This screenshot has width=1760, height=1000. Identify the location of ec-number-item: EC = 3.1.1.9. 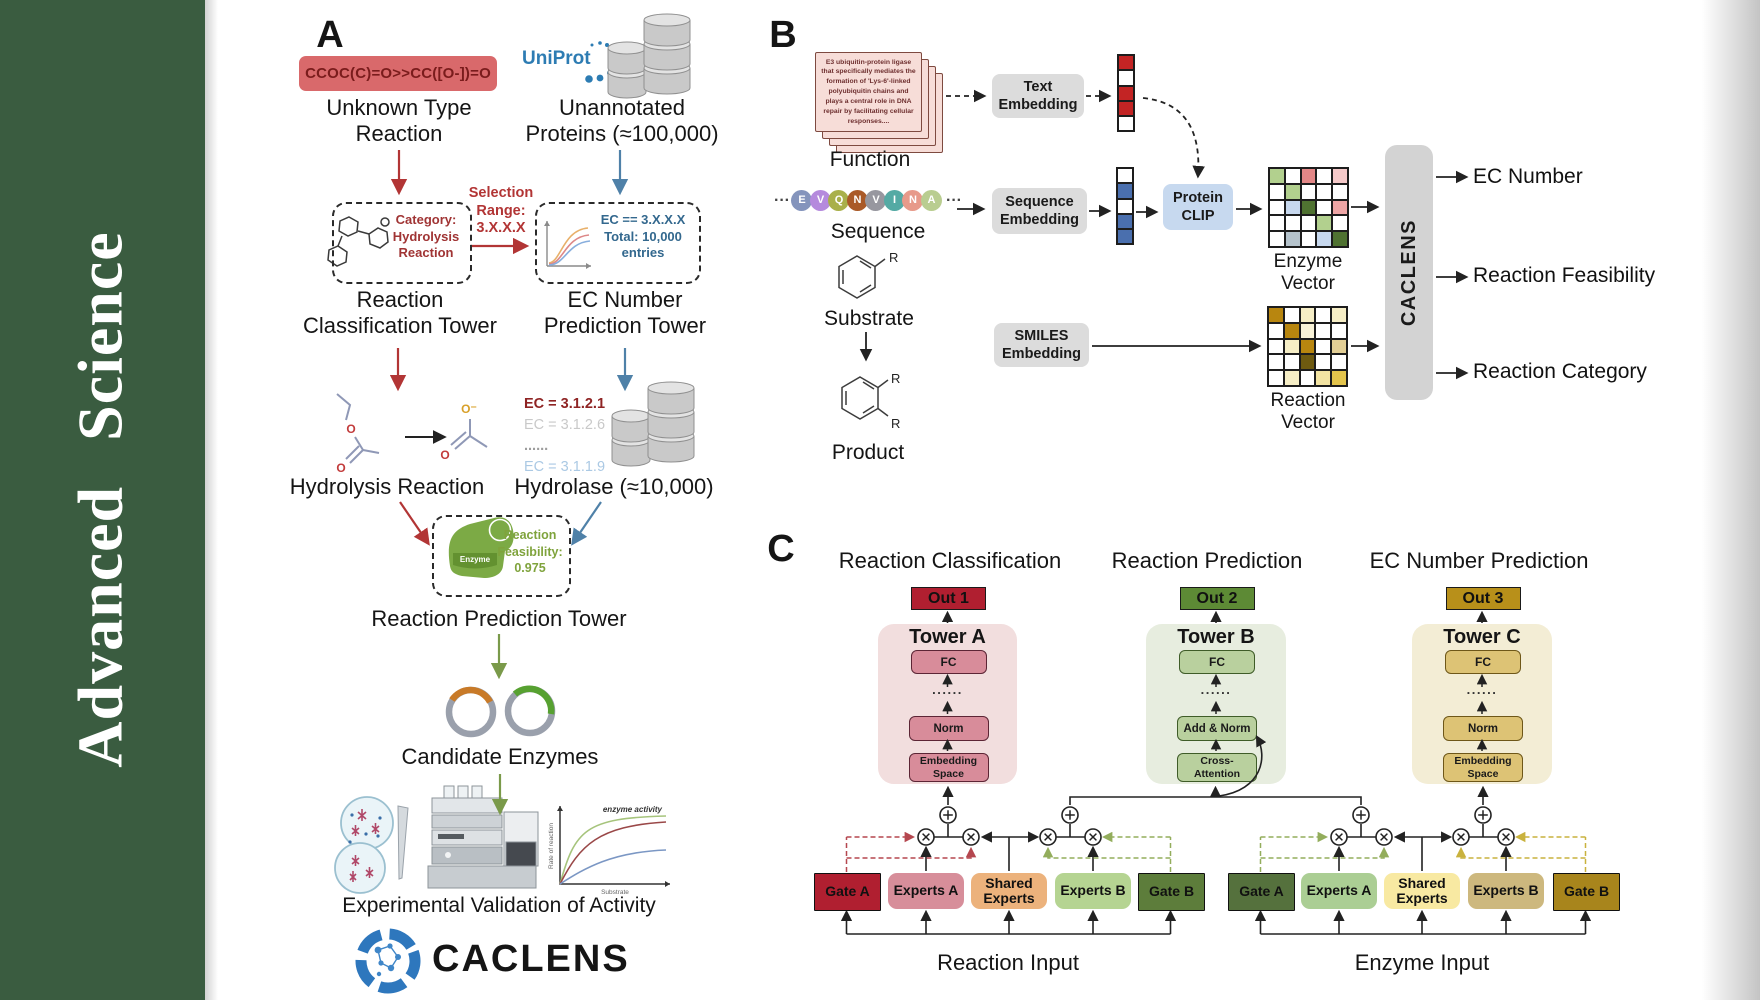
(565, 467).